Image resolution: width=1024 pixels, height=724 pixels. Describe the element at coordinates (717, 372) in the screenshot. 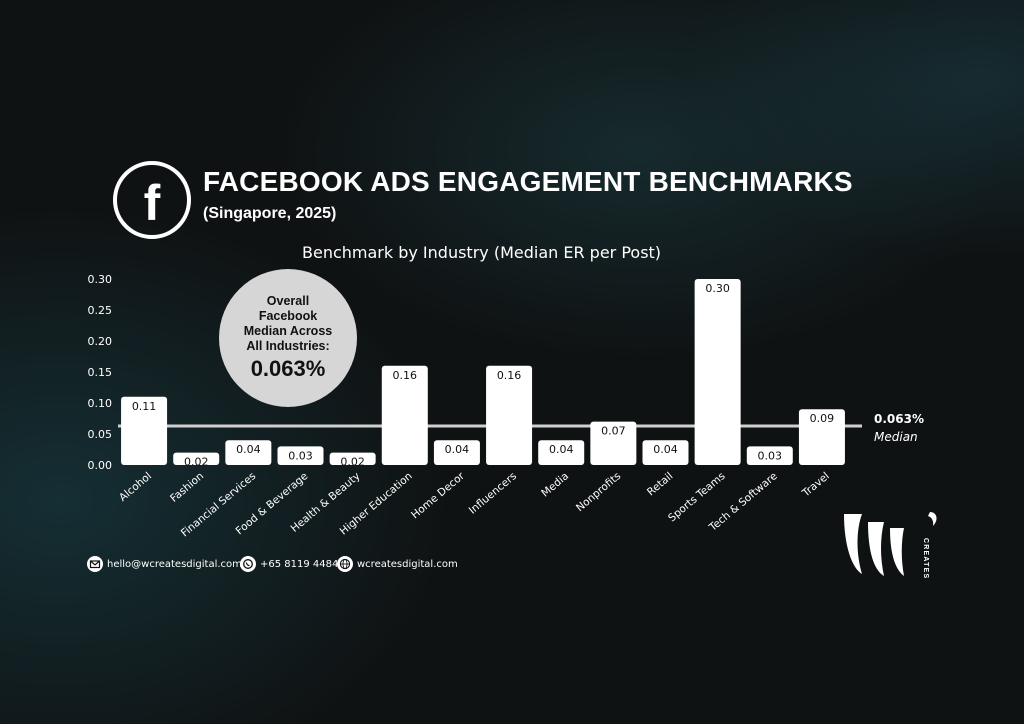

I see `bar-sports-teams` at that location.